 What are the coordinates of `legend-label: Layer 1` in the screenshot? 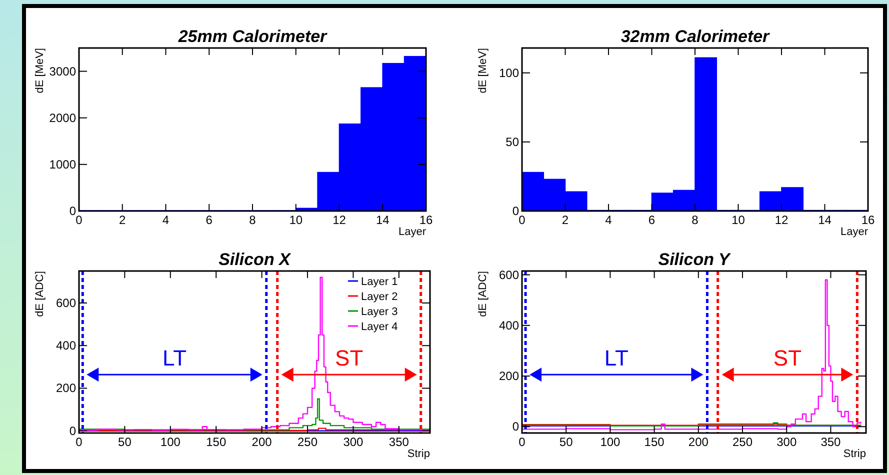 It's located at (379, 282).